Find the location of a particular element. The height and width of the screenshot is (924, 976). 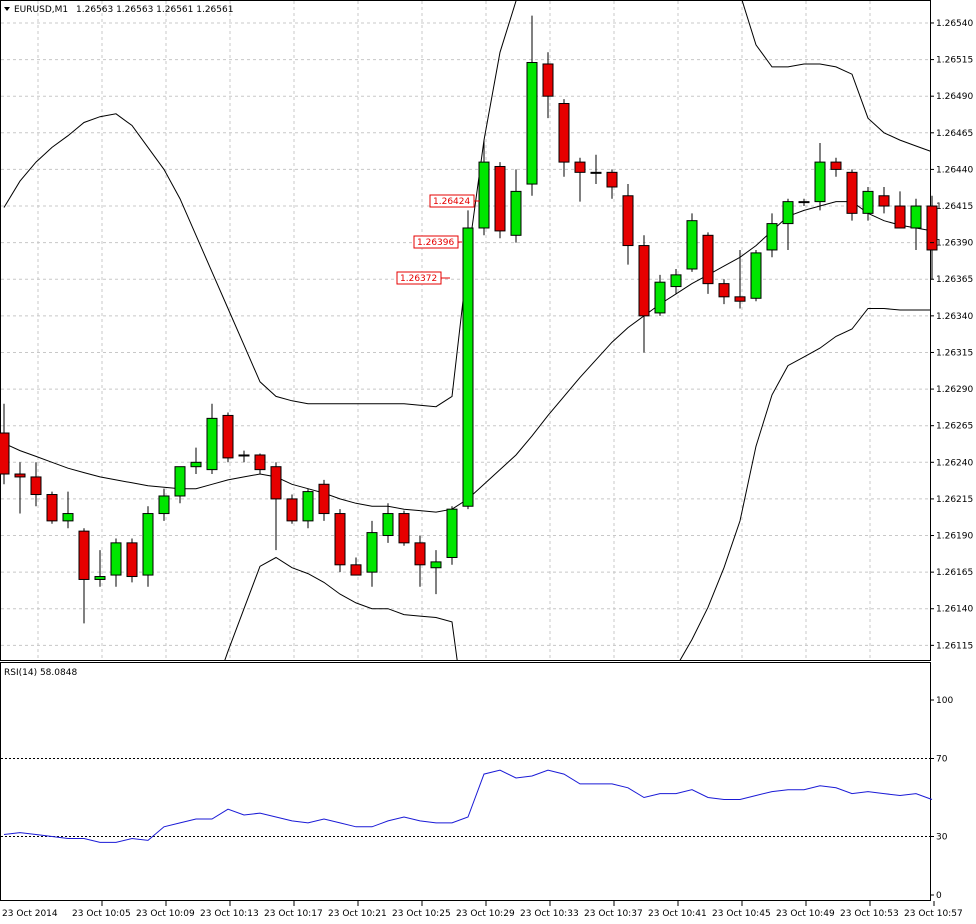

rsi-axis: 100 70 30 0 is located at coordinates (941, 798).